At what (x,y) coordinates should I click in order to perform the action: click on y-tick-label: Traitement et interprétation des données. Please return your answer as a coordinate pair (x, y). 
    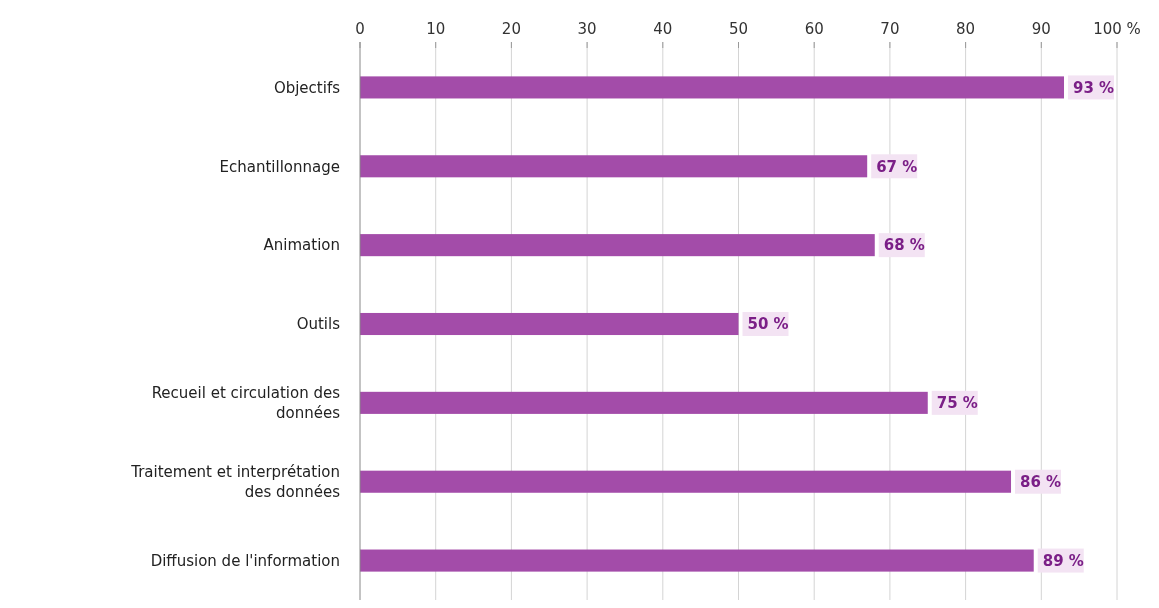
    Looking at the image, I should click on (235, 481).